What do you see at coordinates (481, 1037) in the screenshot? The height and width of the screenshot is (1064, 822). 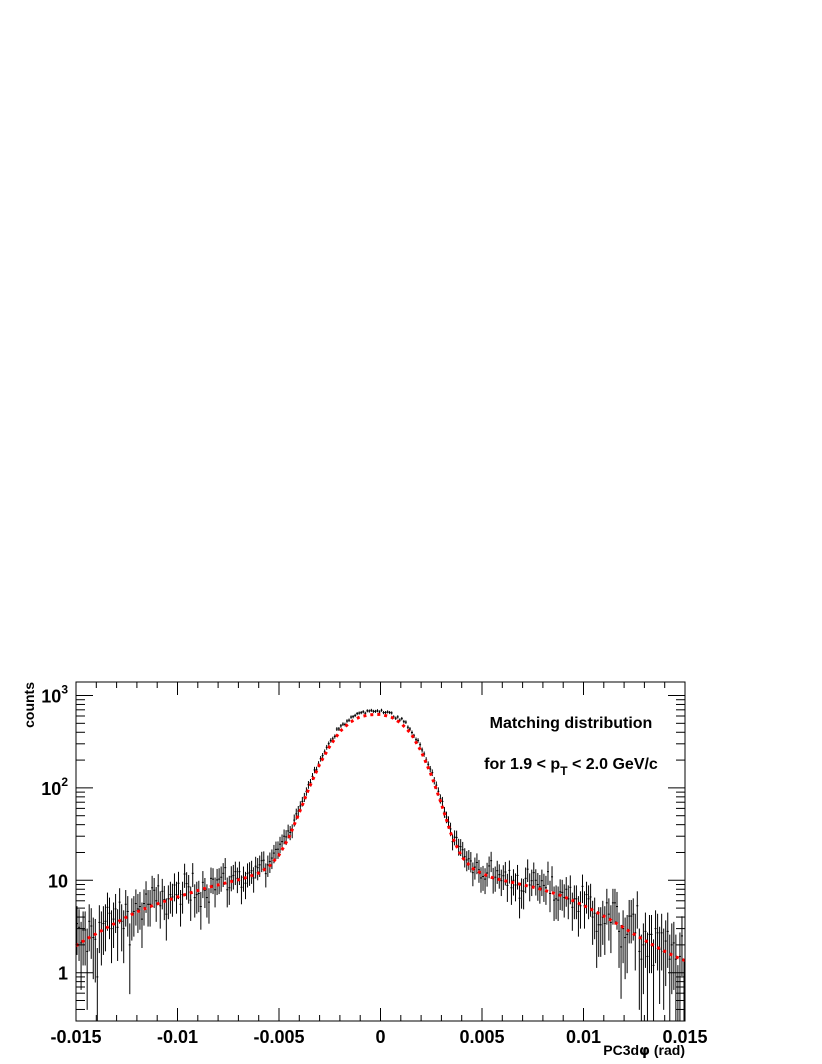 I see `x-tick-label: 0.005` at bounding box center [481, 1037].